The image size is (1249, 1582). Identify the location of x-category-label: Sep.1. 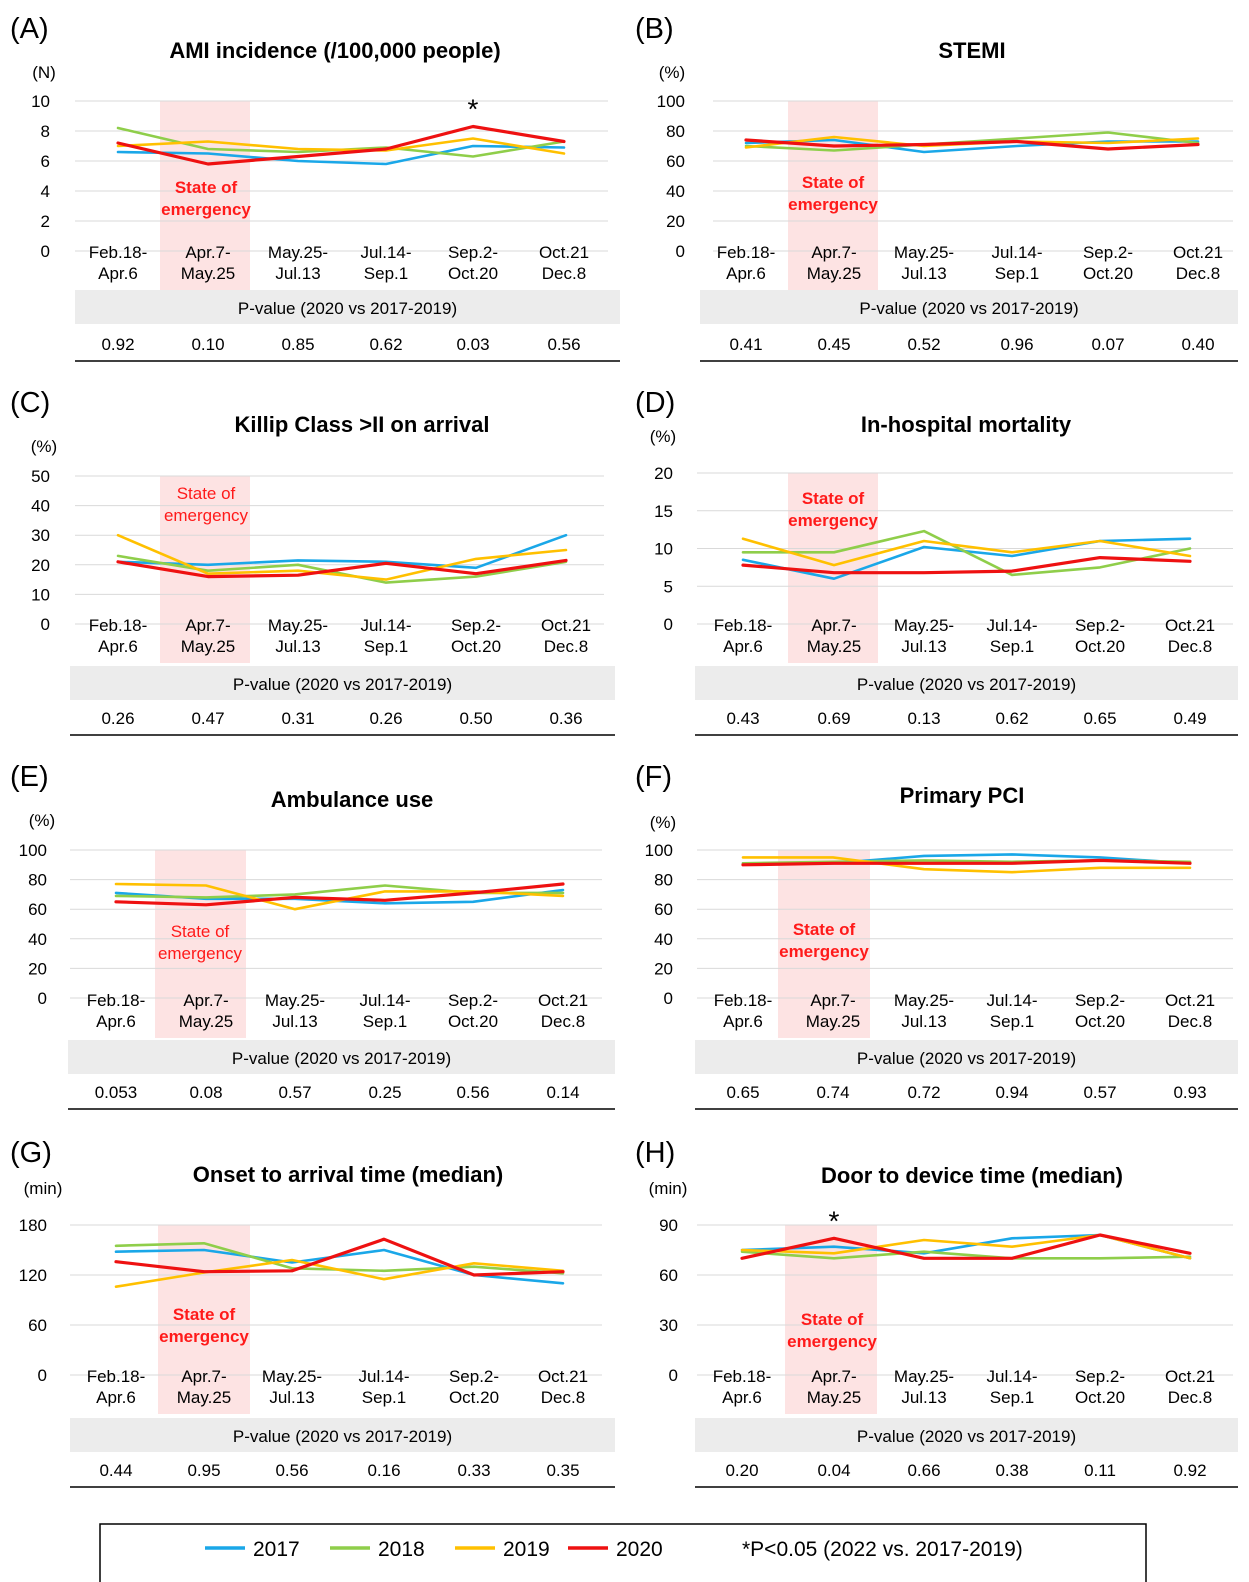
(1012, 646).